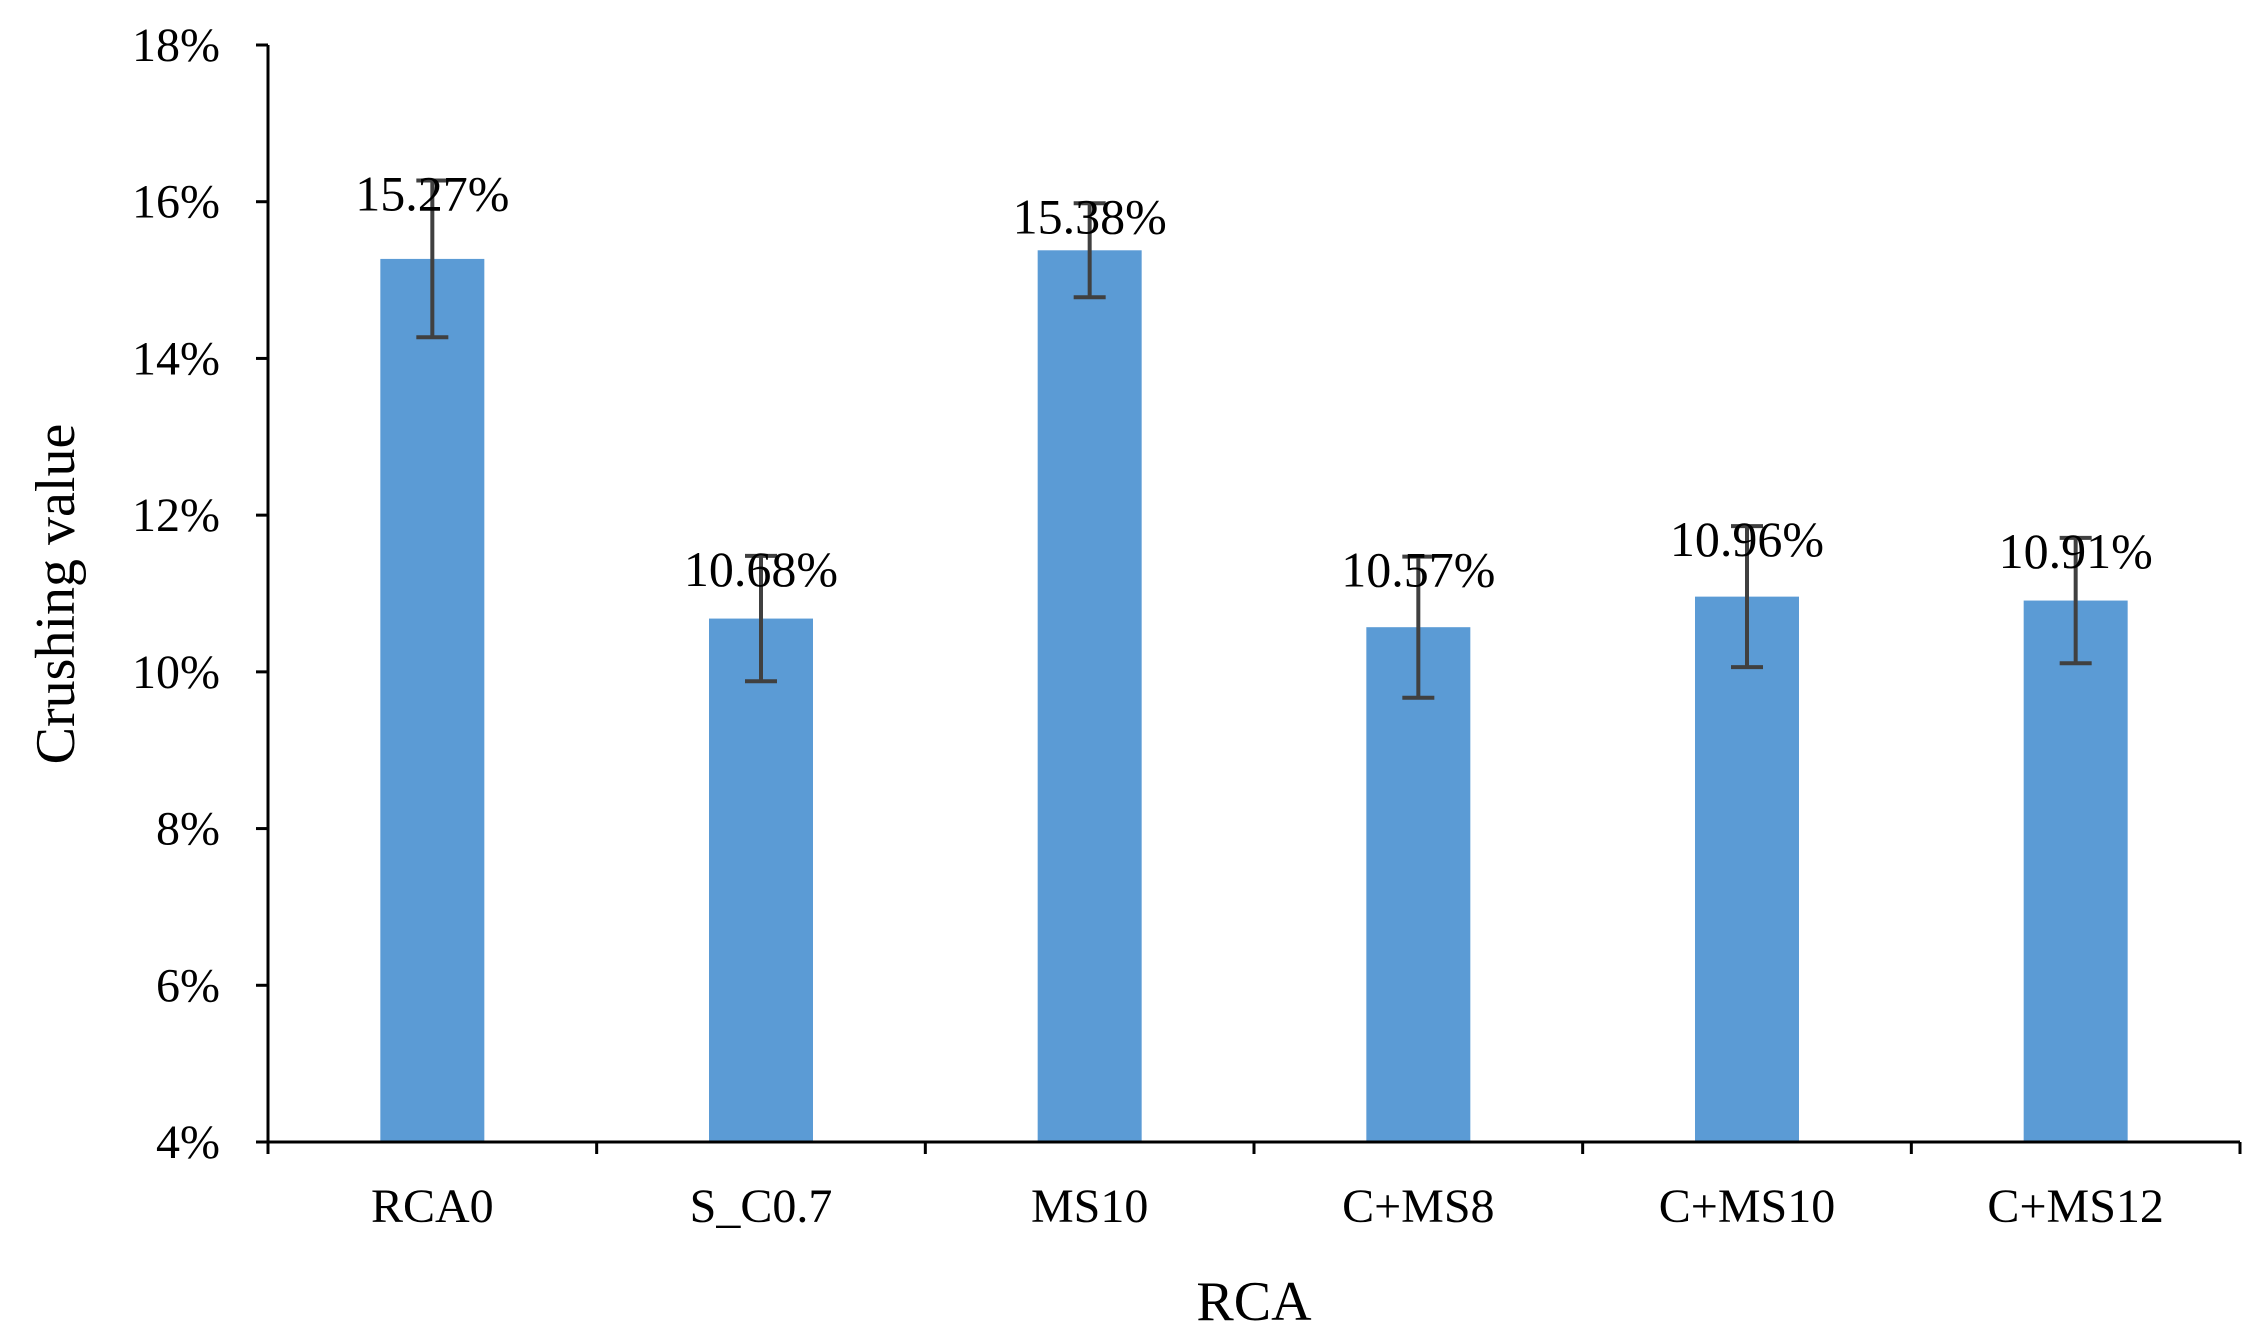 This screenshot has width=2256, height=1336. Describe the element at coordinates (761, 569) in the screenshot. I see `data-label: 10.68%` at that location.